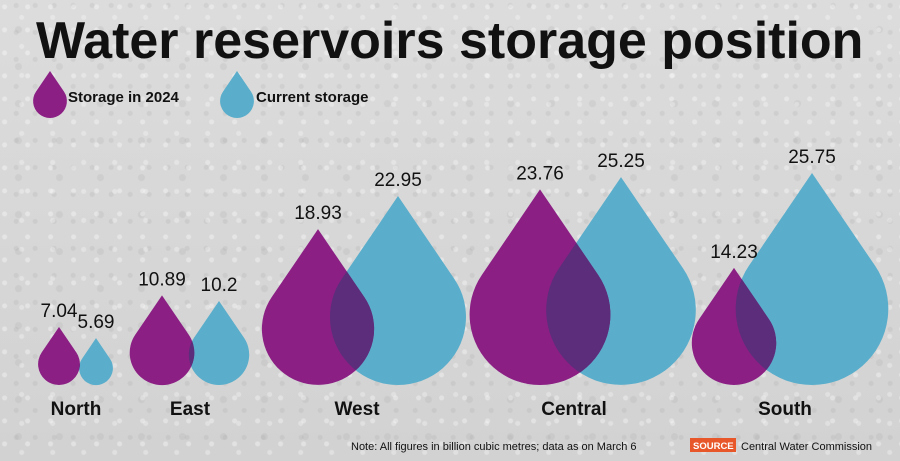  Describe the element at coordinates (578, 287) in the screenshot. I see `drop-overlap-central` at that location.